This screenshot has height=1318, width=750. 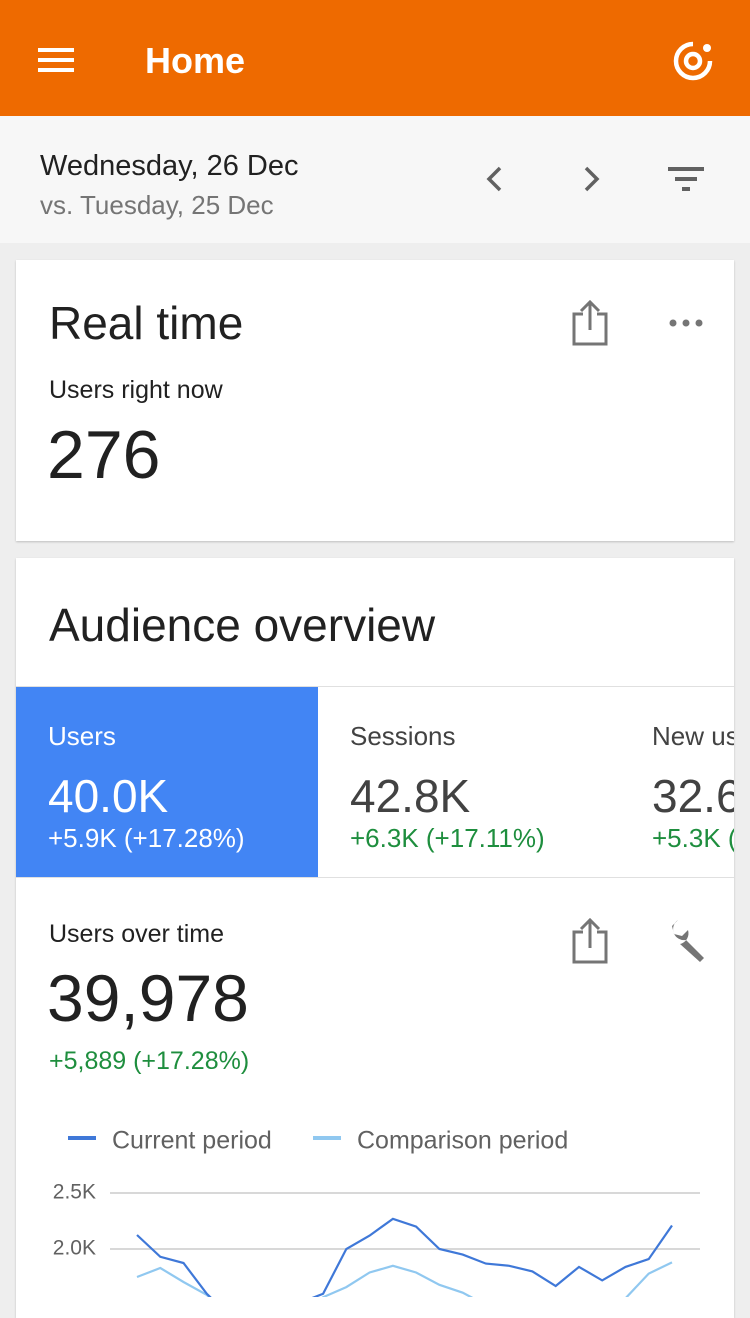 What do you see at coordinates (495, 179) in the screenshot?
I see `prev-button` at bounding box center [495, 179].